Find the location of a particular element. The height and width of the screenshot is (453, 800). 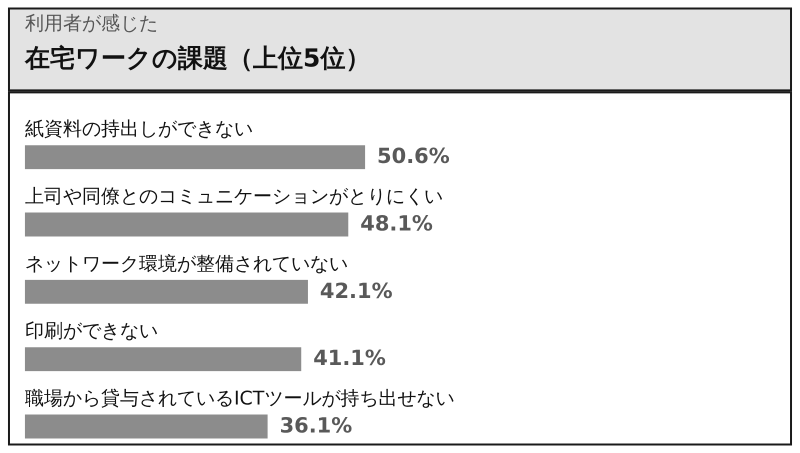

data-label: 36.1% is located at coordinates (316, 425).